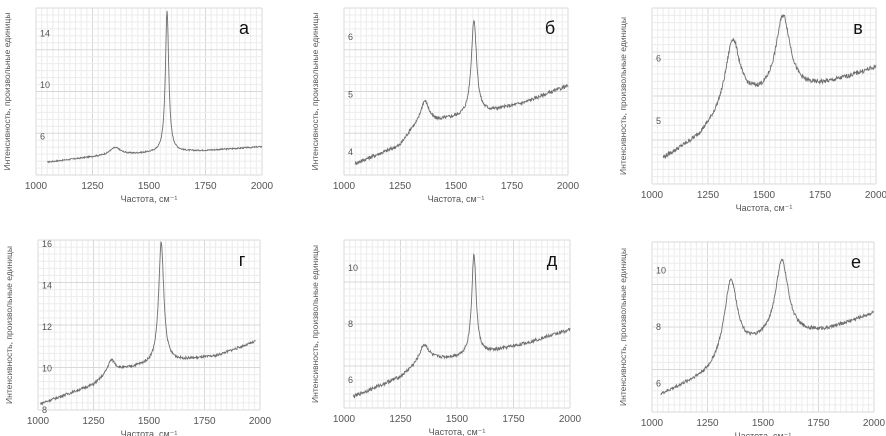  I want to click on panel-label: г, so click(242, 260).